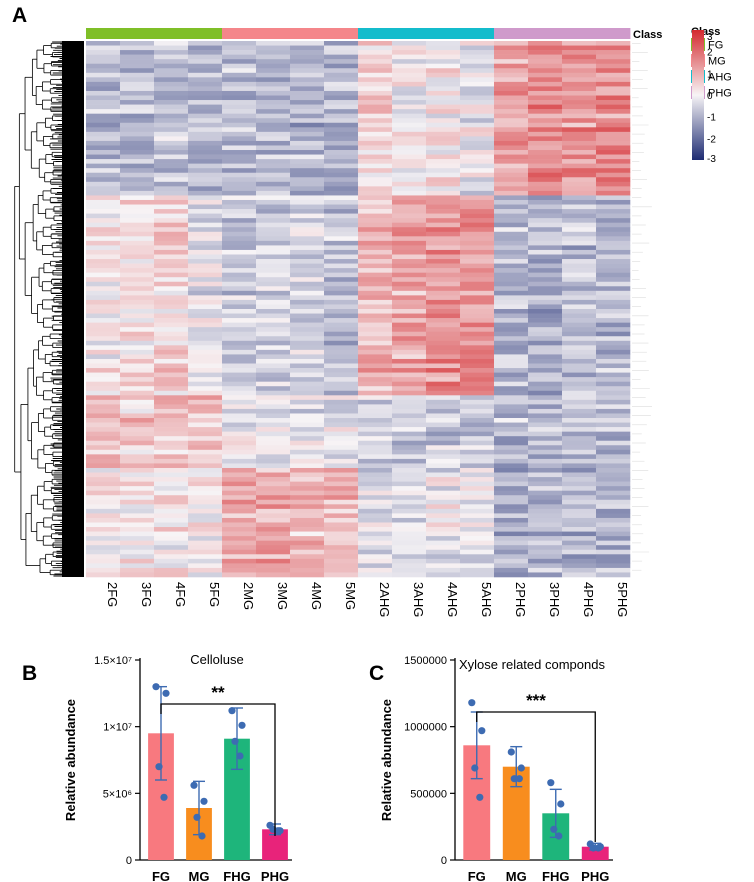 This screenshot has width=754, height=882. What do you see at coordinates (239, 33) in the screenshot?
I see `class-bar-segment-mg` at bounding box center [239, 33].